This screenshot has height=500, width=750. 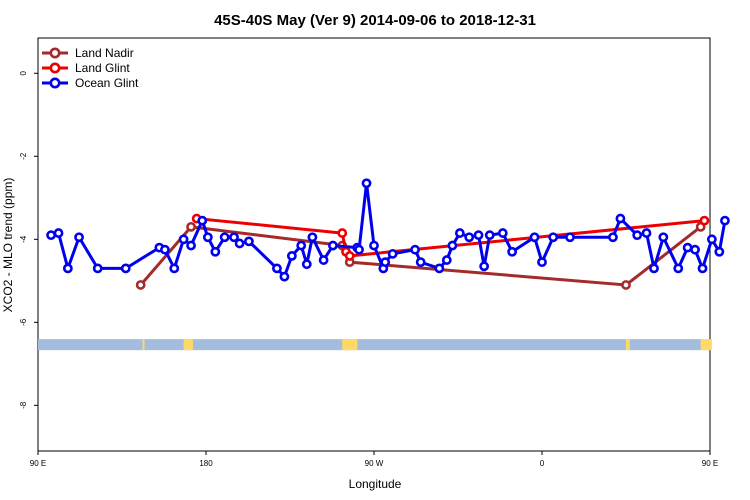 I want to click on coverage-band-strip, so click(x=374, y=345).